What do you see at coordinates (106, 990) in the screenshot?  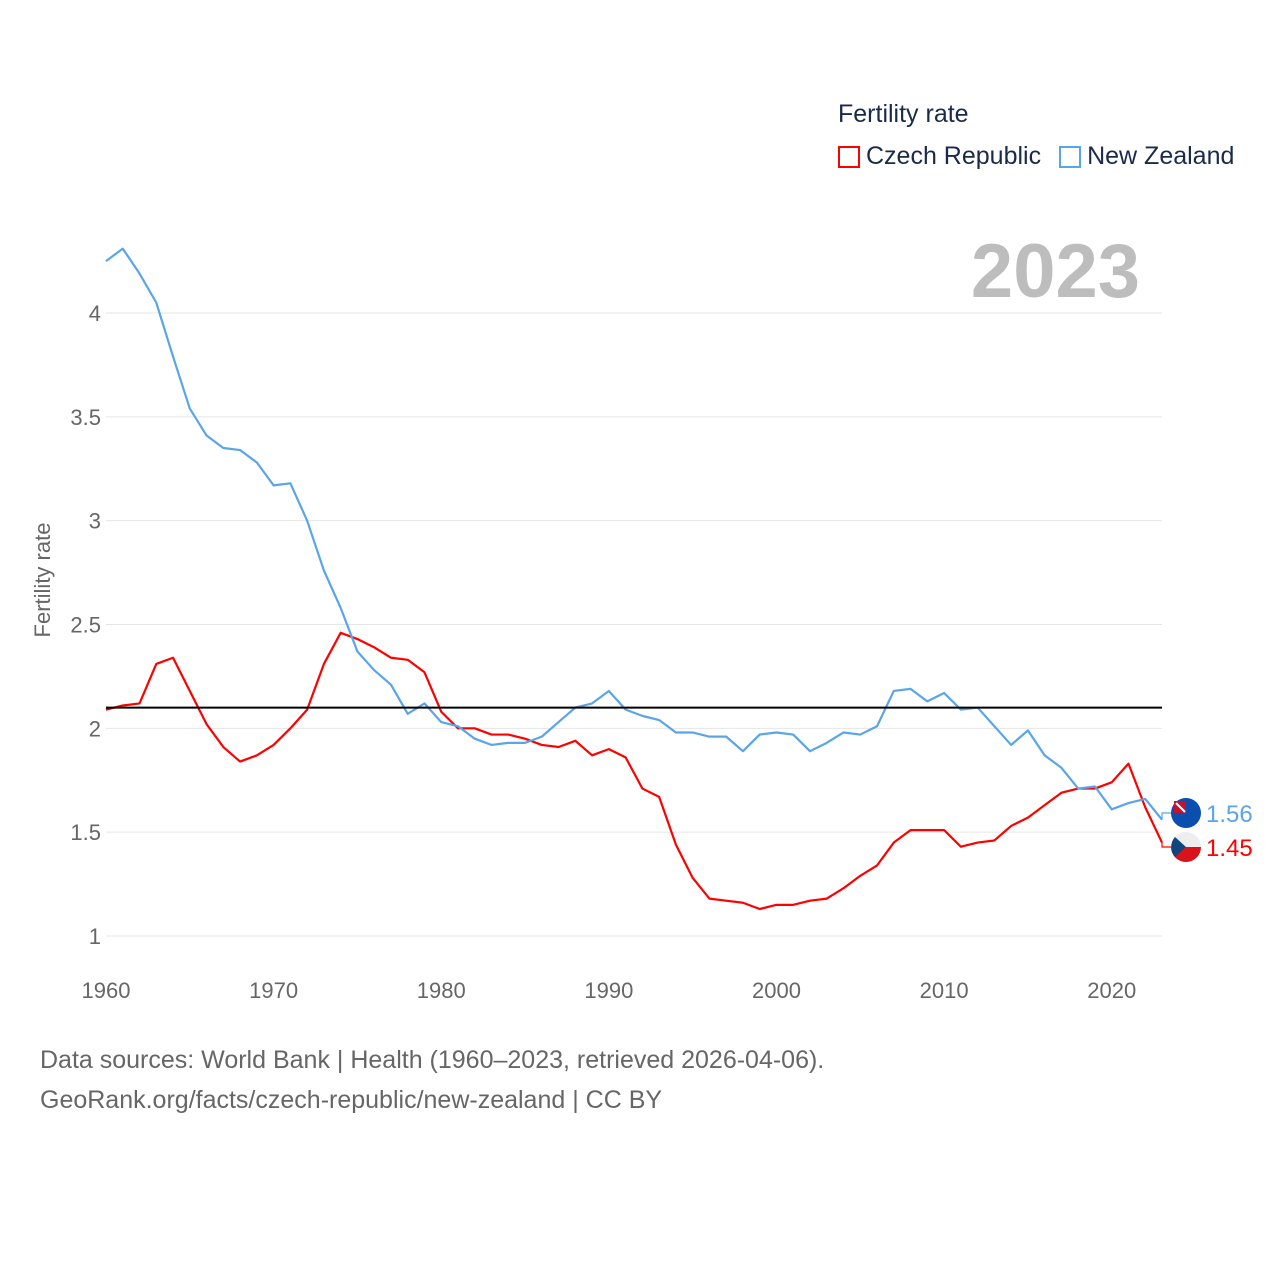 I see `x-tick-label: 1960` at bounding box center [106, 990].